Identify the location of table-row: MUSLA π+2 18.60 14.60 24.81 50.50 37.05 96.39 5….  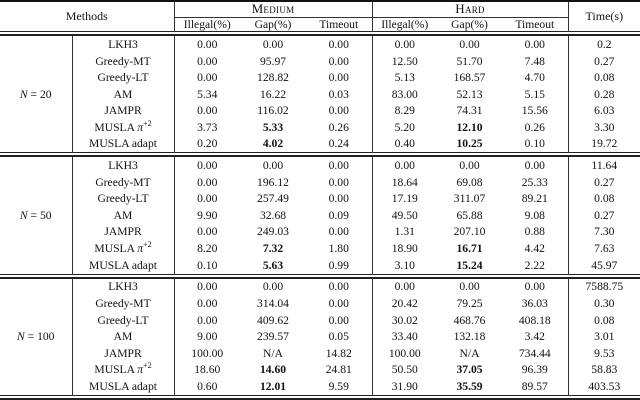
(320, 370).